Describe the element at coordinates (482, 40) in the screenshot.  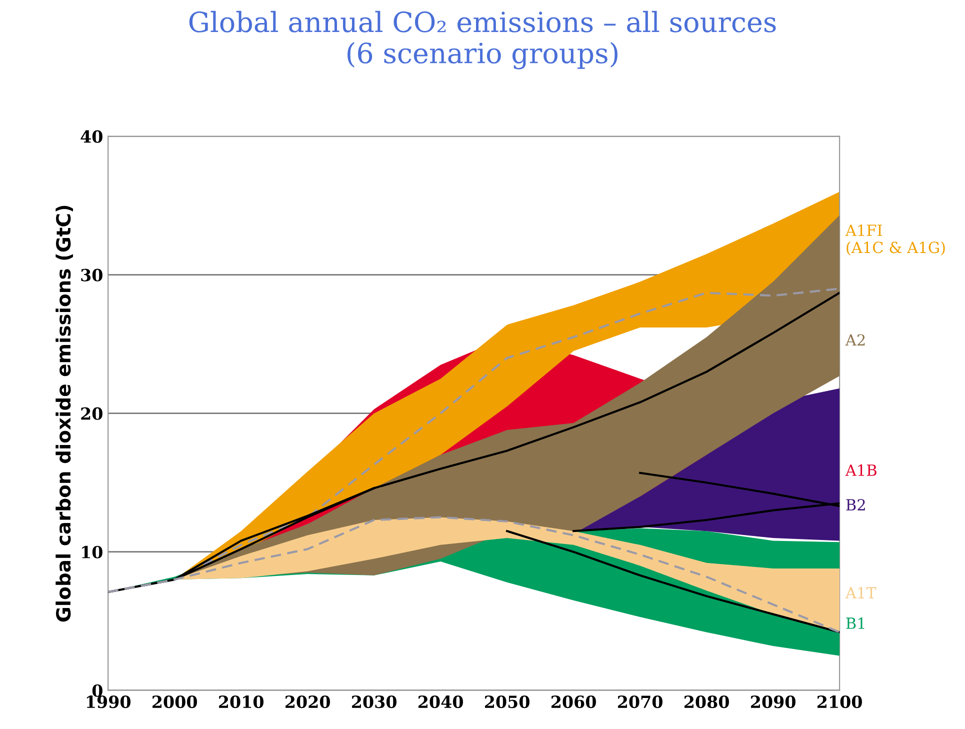
I see `chart-title: Global annual CO₂ emissions – all sources (6 scenario groups)` at that location.